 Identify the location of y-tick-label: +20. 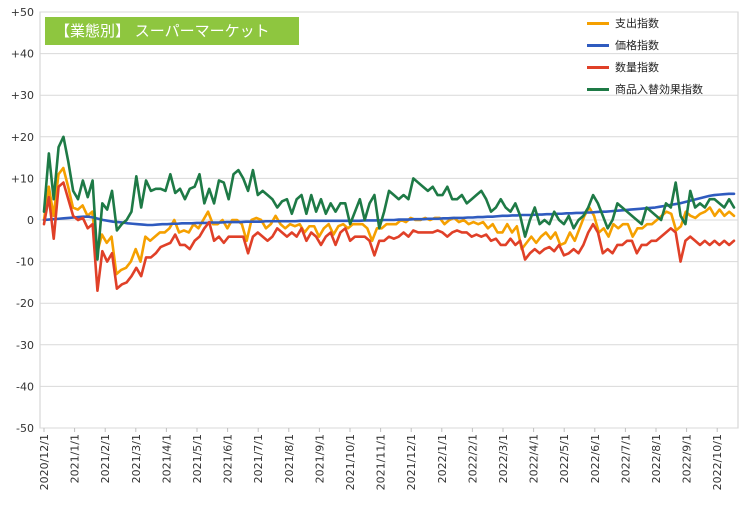
(22, 137).